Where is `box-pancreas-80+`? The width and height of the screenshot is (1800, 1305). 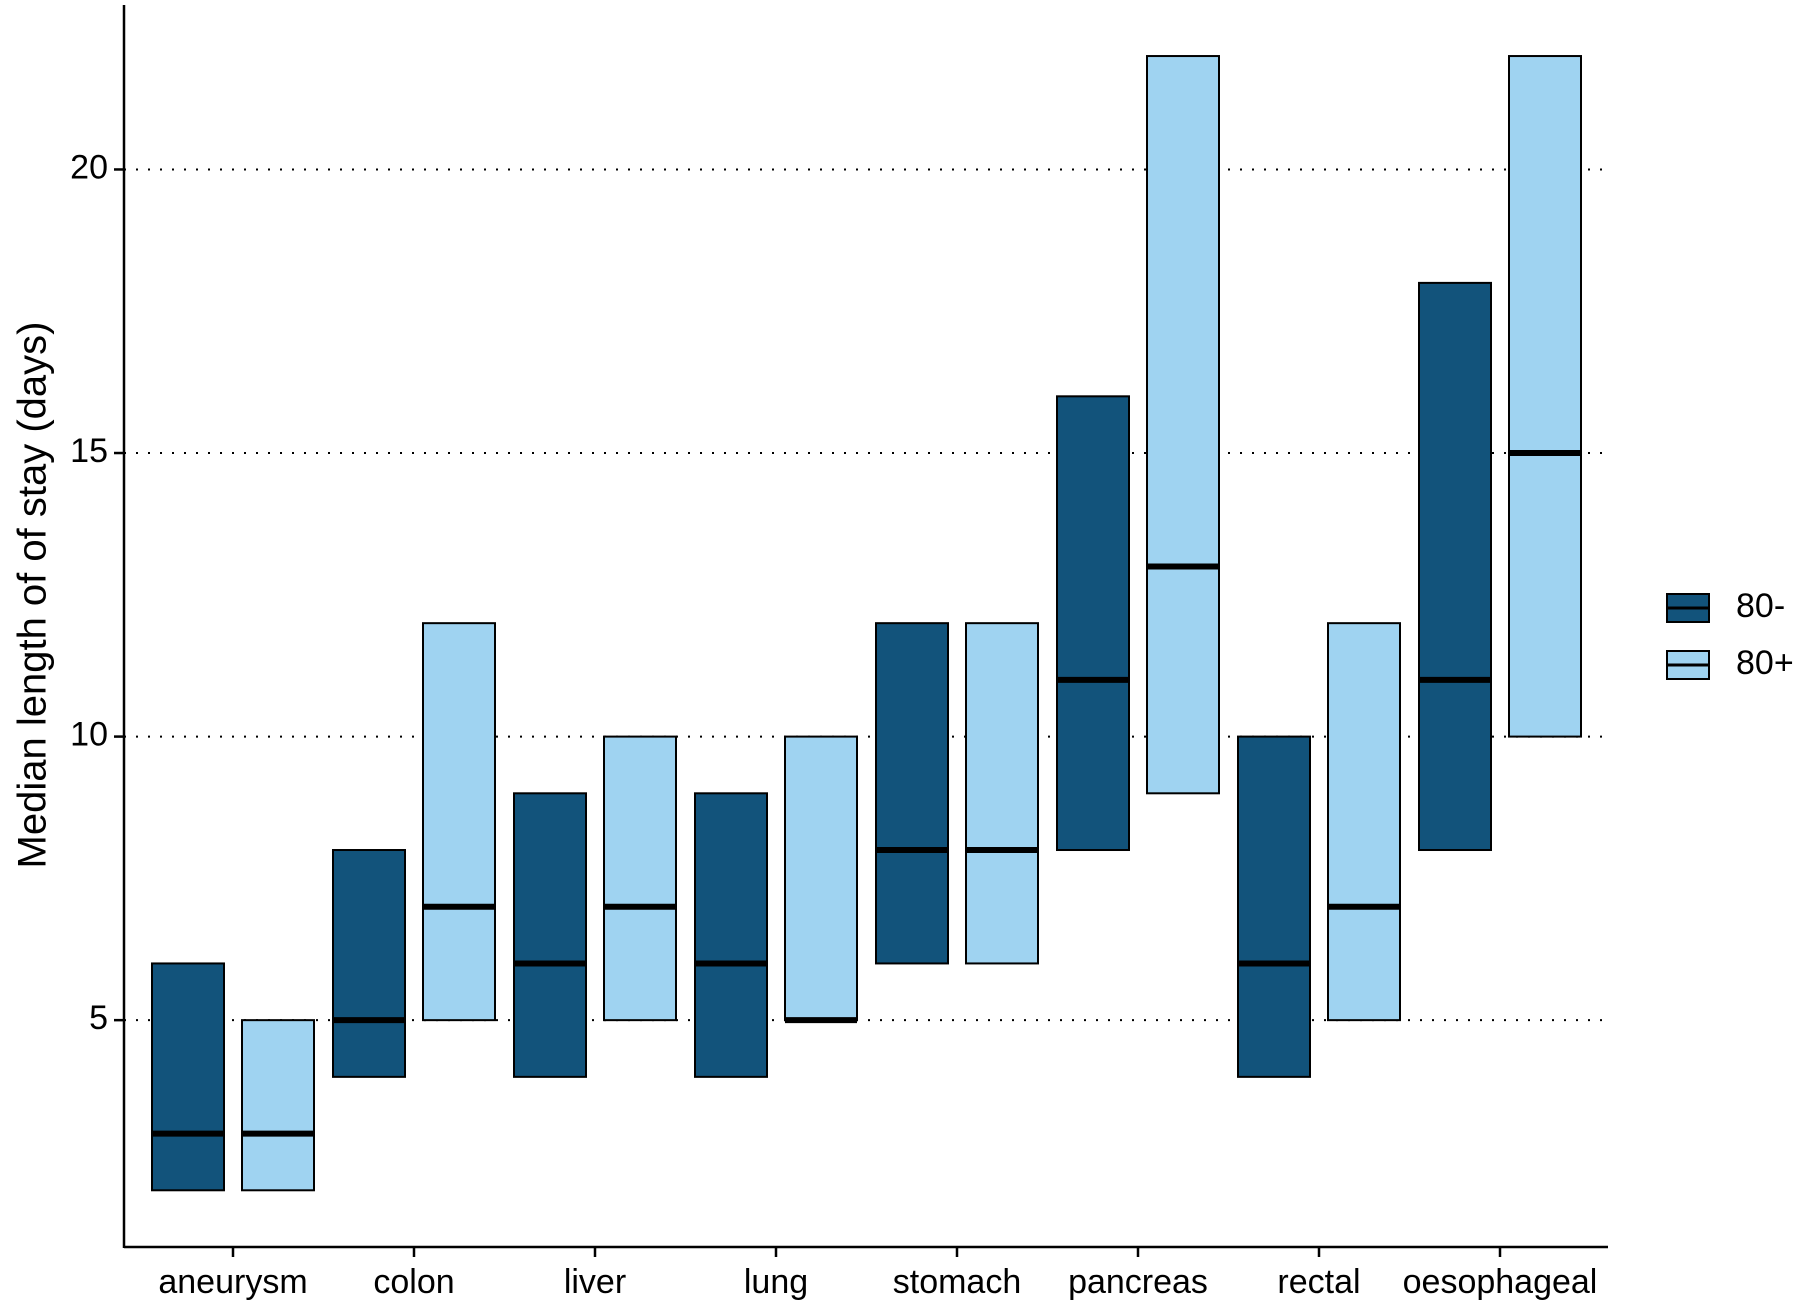
box-pancreas-80+ is located at coordinates (1183, 425).